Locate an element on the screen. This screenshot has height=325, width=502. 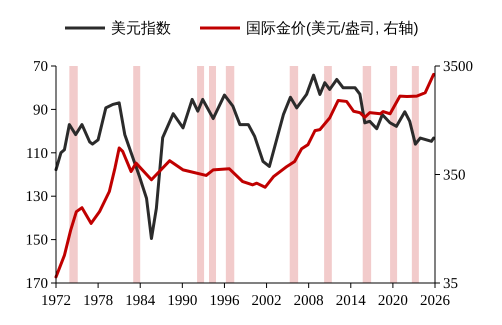
x-tick-label: 1972 is located at coordinates (56, 301).